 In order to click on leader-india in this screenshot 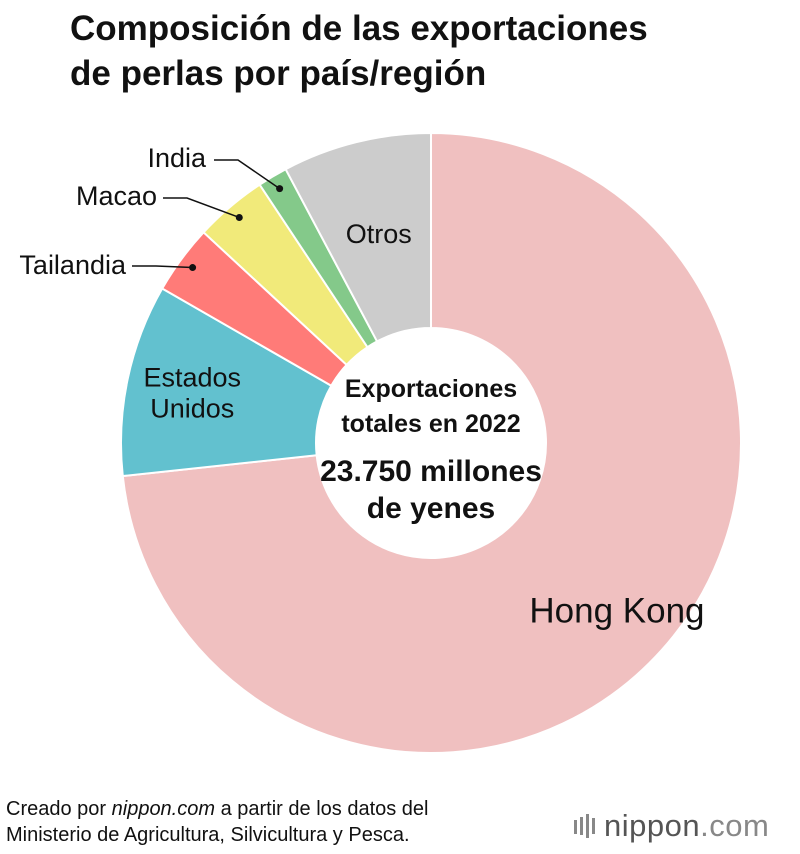, I will do `click(247, 174)`.